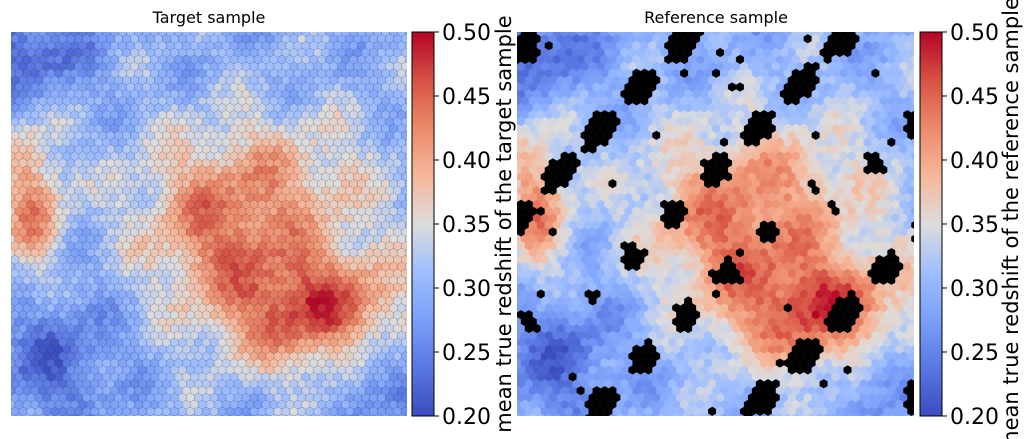  Describe the element at coordinates (466, 97) in the screenshot. I see `colorbar-tick-label: 0.45` at that location.